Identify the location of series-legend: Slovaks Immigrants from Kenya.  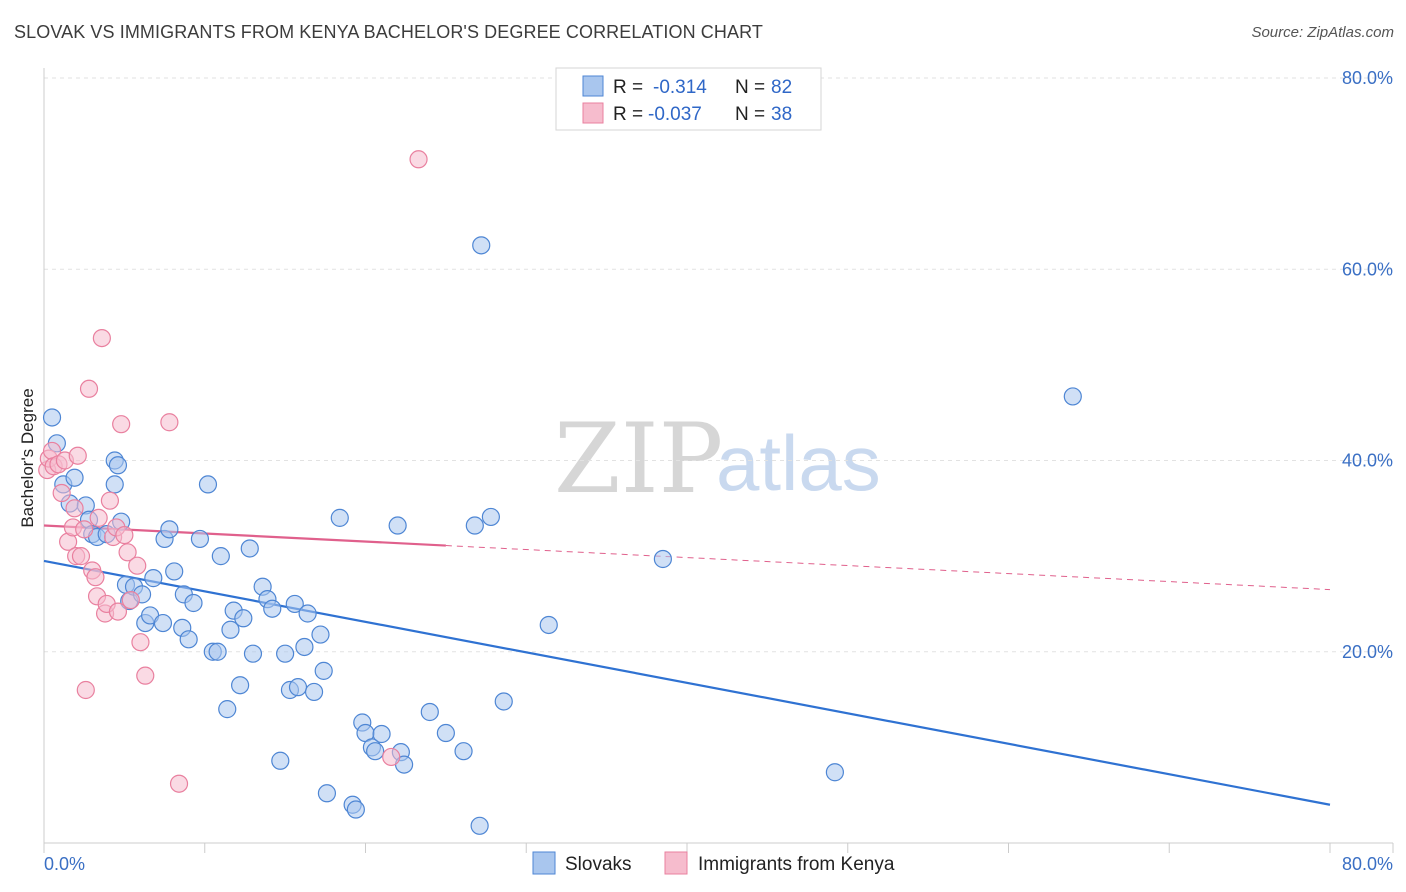
(713, 863).